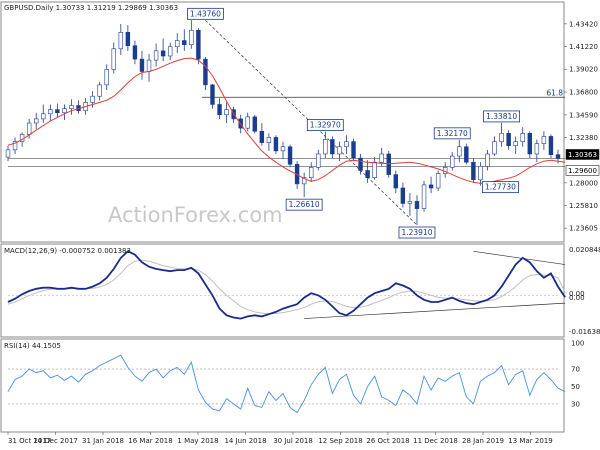 The image size is (600, 450). Describe the element at coordinates (584, 332) in the screenshot. I see `macd-axis-label: -0.016389` at that location.